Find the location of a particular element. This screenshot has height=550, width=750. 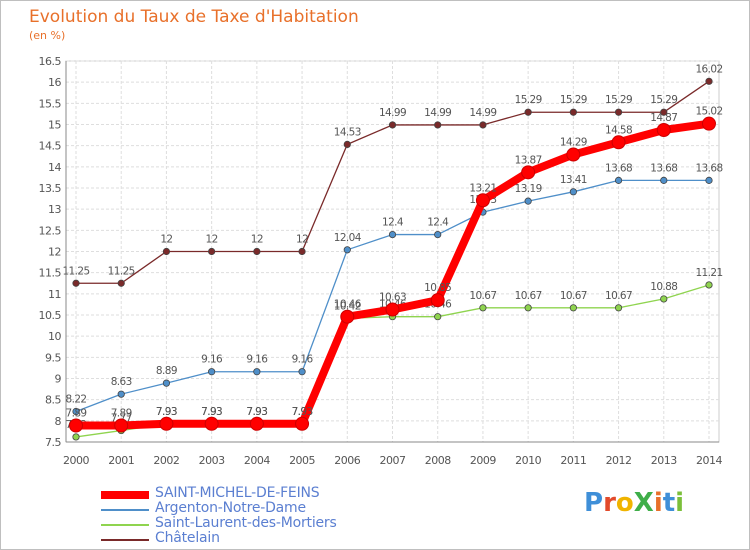

data-label: 12.04 is located at coordinates (348, 238).